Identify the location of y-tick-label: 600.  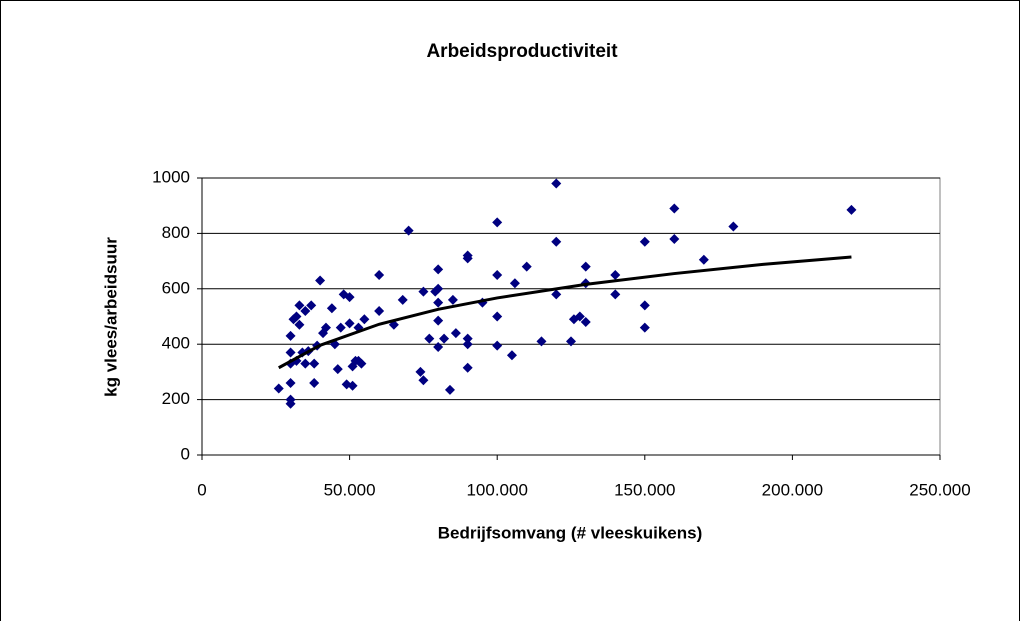
(176, 287).